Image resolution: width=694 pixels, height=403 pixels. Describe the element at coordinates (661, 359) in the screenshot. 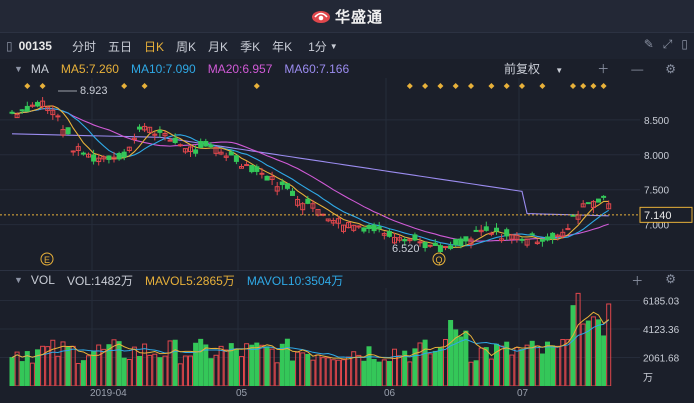

I see `volume-tick: 2061.68` at that location.